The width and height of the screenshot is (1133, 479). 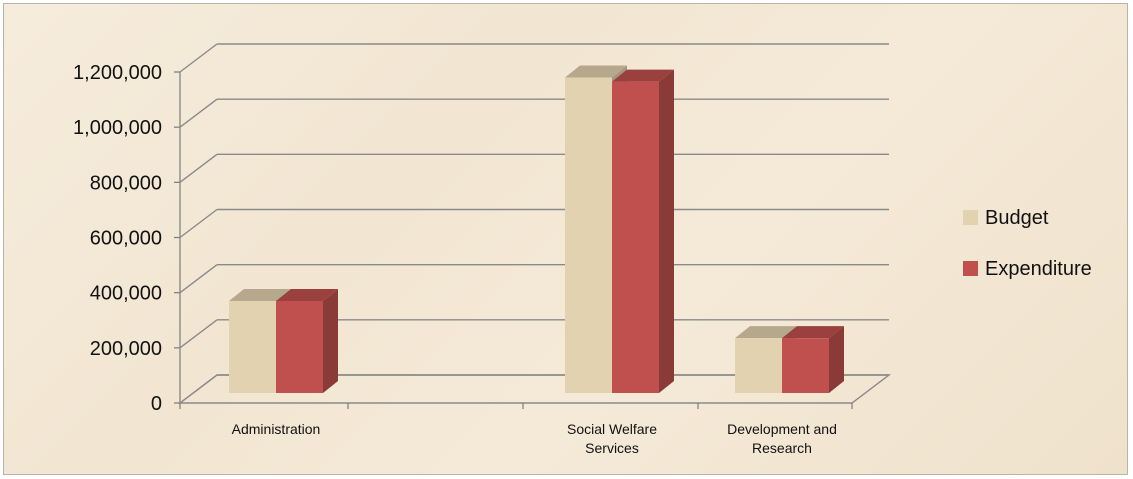 I want to click on y-tick-label: 800,000, so click(x=126, y=183).